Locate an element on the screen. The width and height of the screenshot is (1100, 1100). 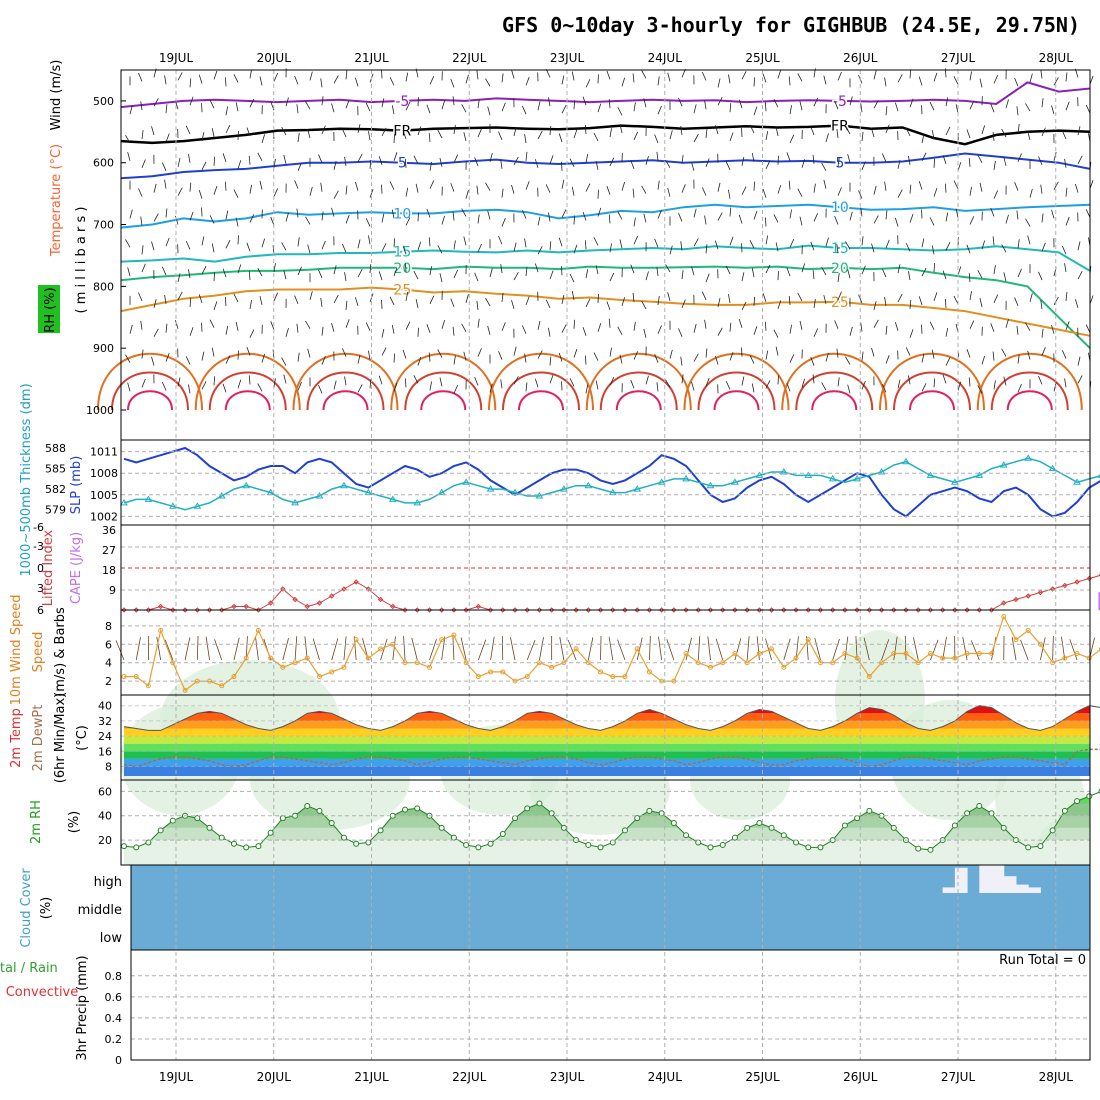
day-label-bottom: 24JUL is located at coordinates (665, 1077).